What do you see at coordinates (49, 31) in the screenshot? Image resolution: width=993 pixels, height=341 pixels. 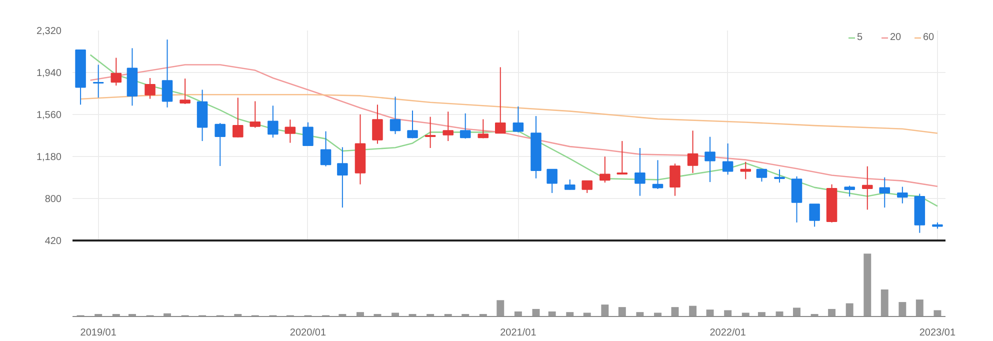 I see `y-tick-label: 2,320` at bounding box center [49, 31].